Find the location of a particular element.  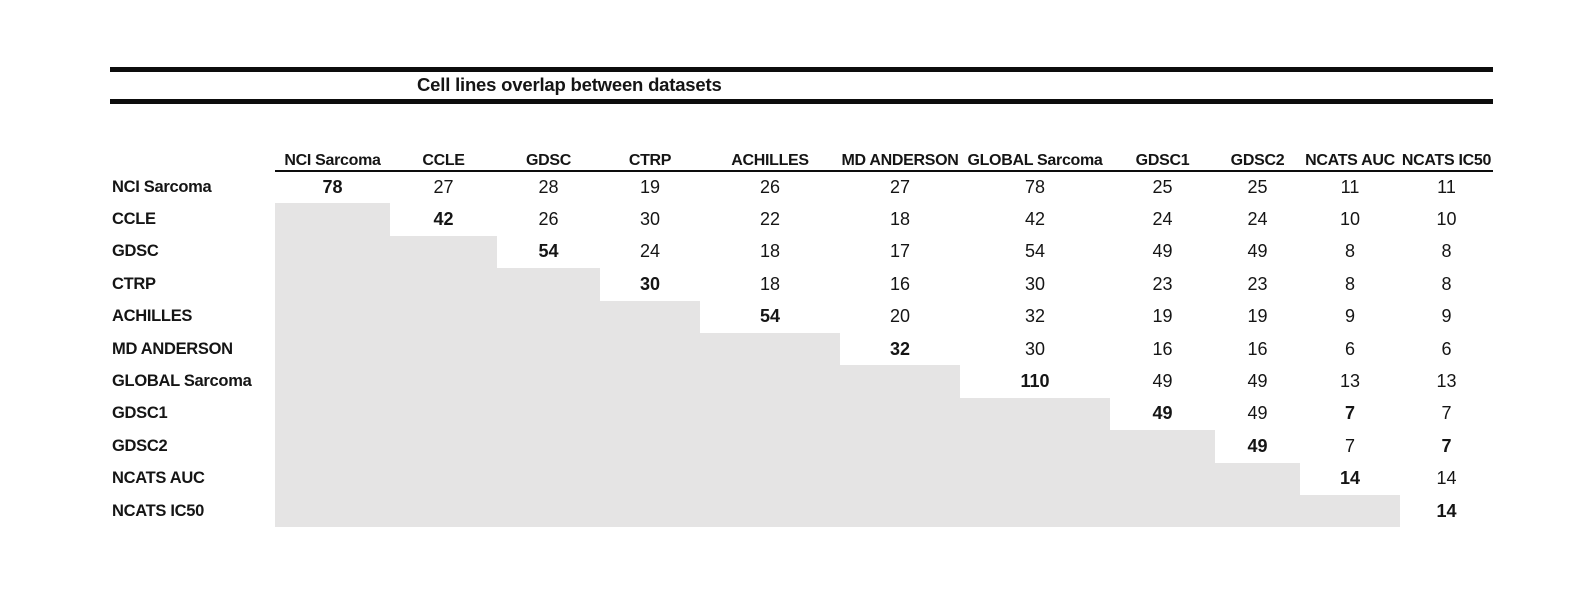

matrix-cell: 10 is located at coordinates (1350, 219).